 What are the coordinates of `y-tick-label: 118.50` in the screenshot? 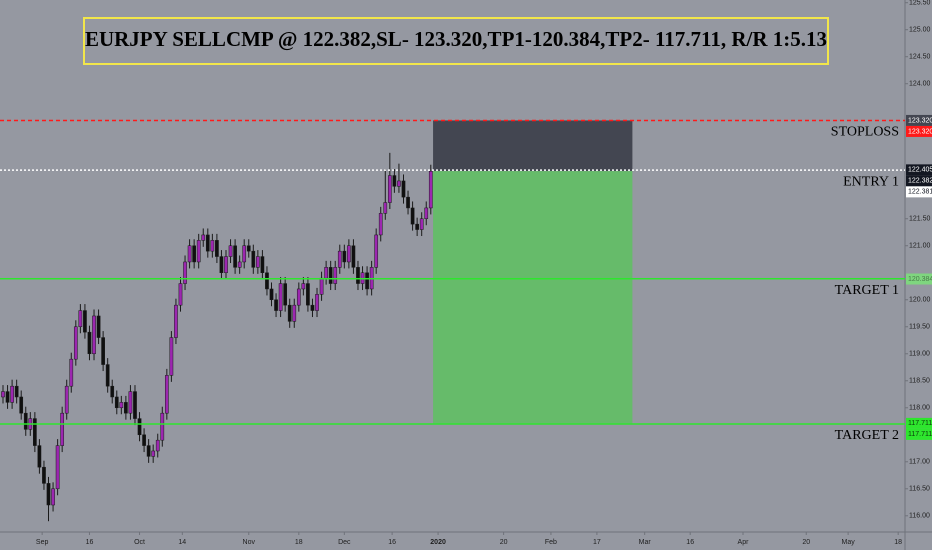 It's located at (919, 381).